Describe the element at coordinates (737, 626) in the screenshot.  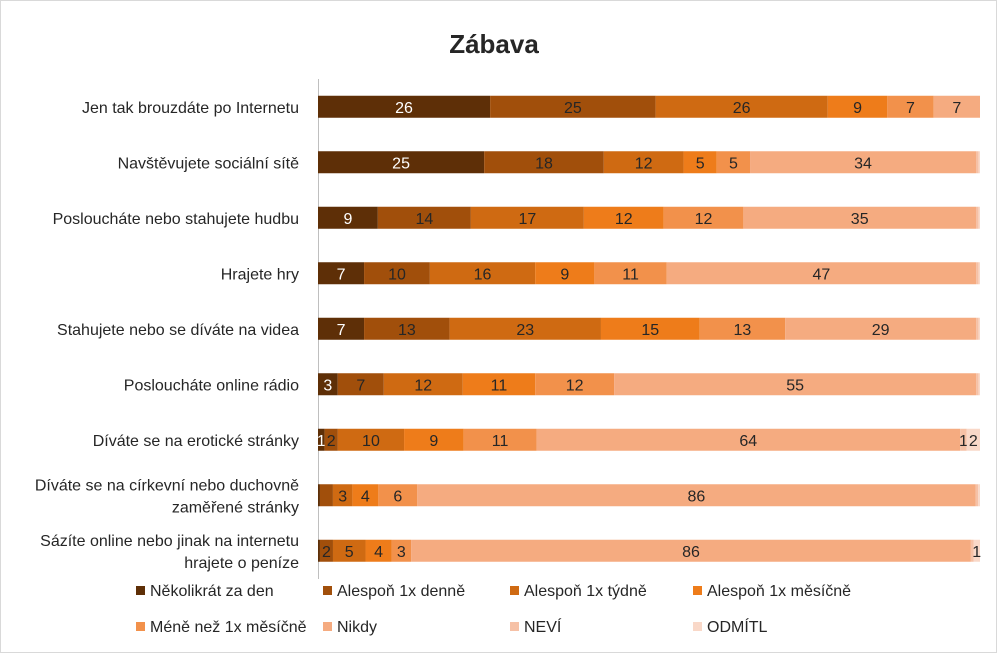
I see `legend-label: ODMÍTL` at that location.